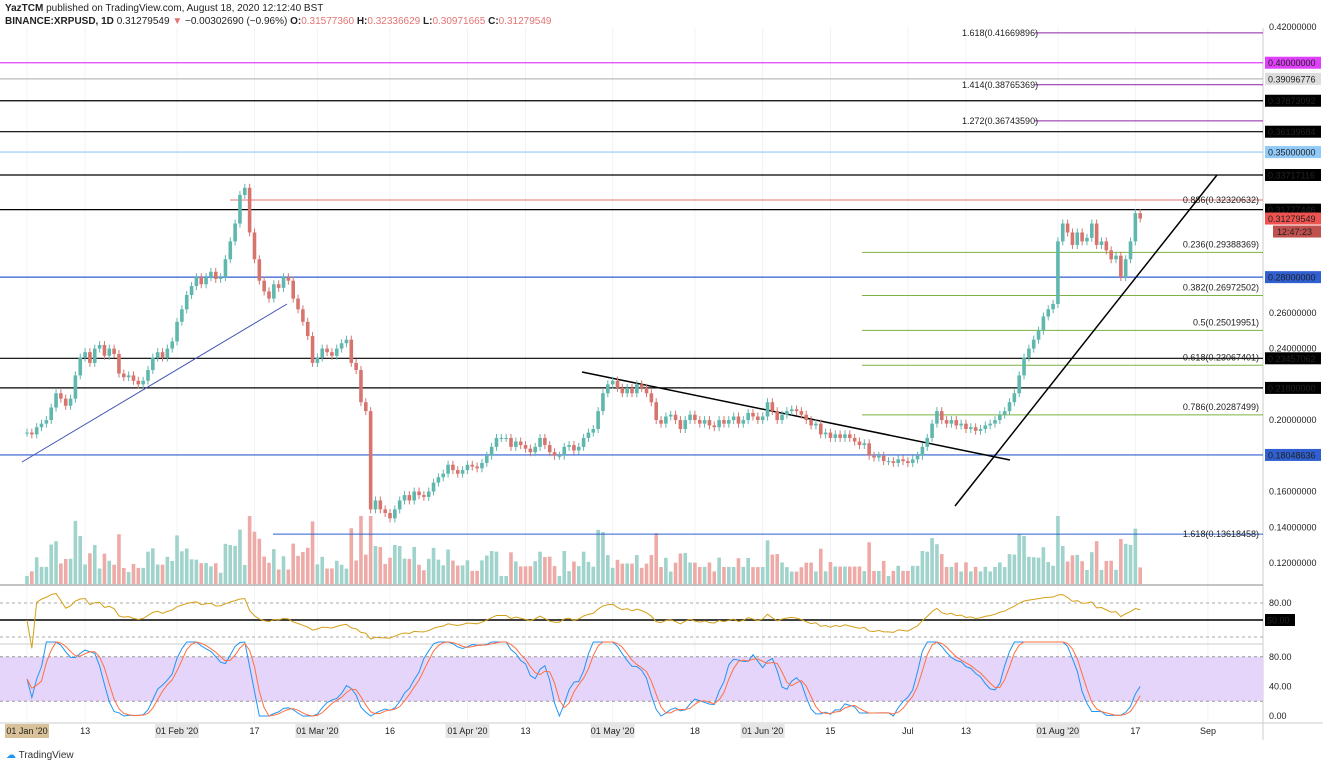 The image size is (1323, 768). What do you see at coordinates (394, 21) in the screenshot?
I see `high-value: 0.32336629` at bounding box center [394, 21].